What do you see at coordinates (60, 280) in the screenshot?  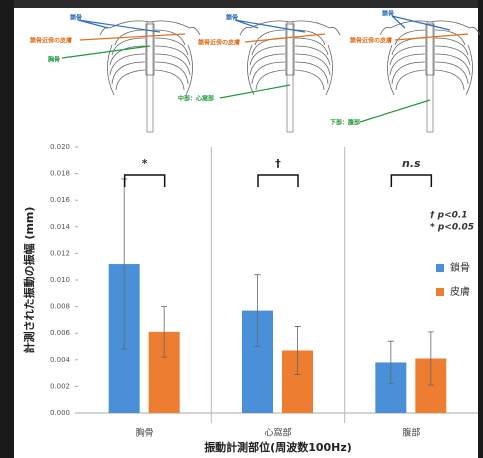 I see `y-tick-label: 0.010` at bounding box center [60, 280].